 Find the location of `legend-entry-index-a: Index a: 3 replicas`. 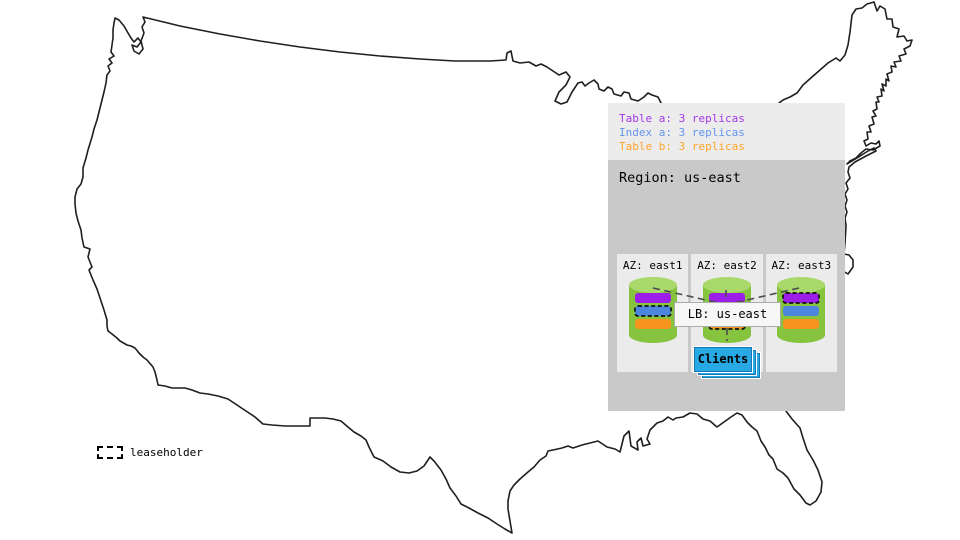

legend-entry-index-a: Index a: 3 replicas is located at coordinates (682, 132).